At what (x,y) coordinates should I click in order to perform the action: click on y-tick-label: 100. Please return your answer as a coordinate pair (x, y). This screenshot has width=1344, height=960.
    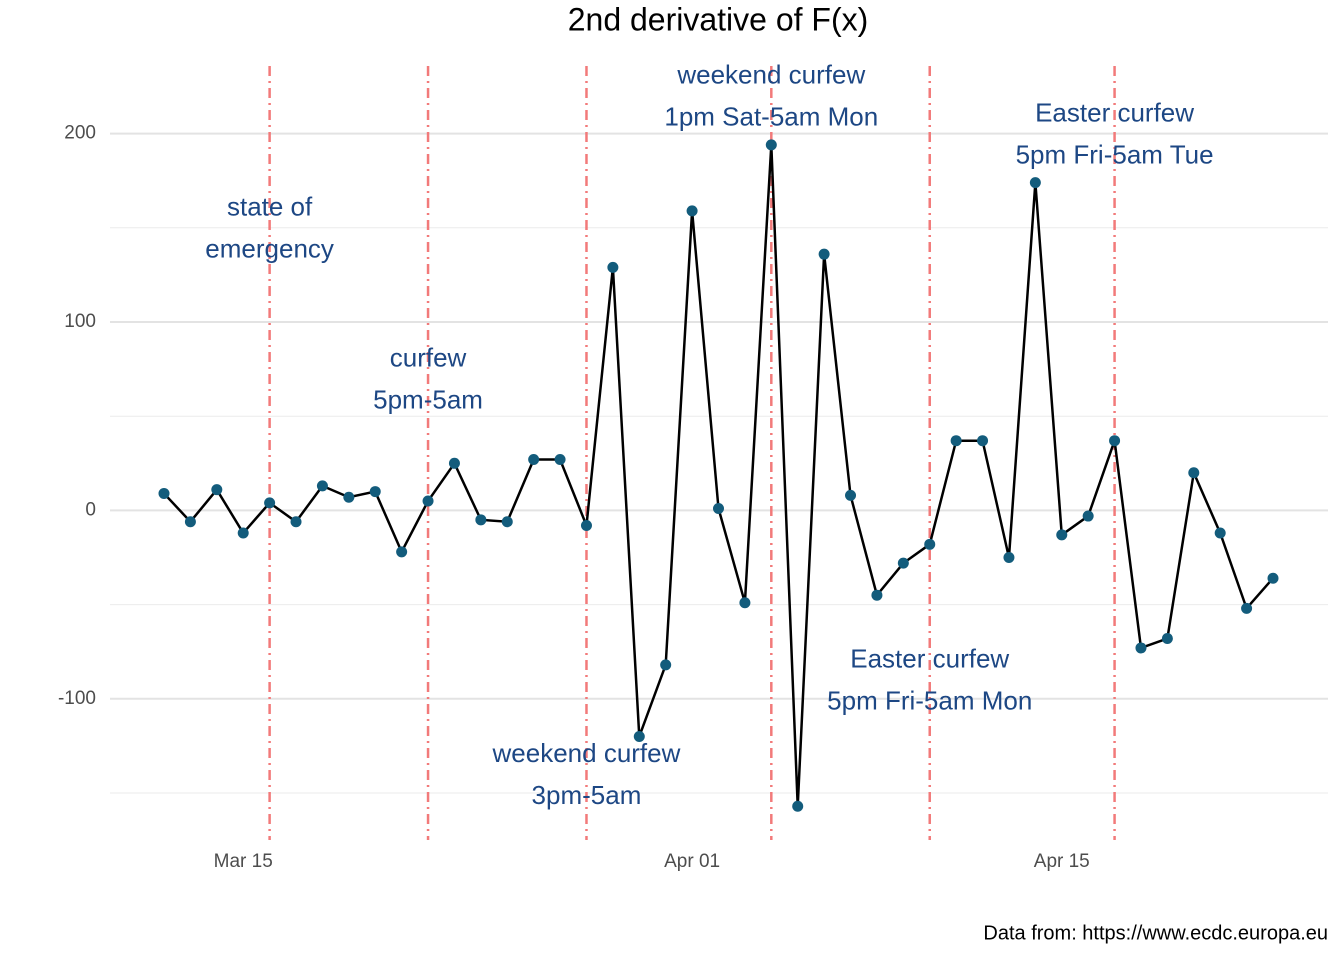
    Looking at the image, I should click on (80, 321).